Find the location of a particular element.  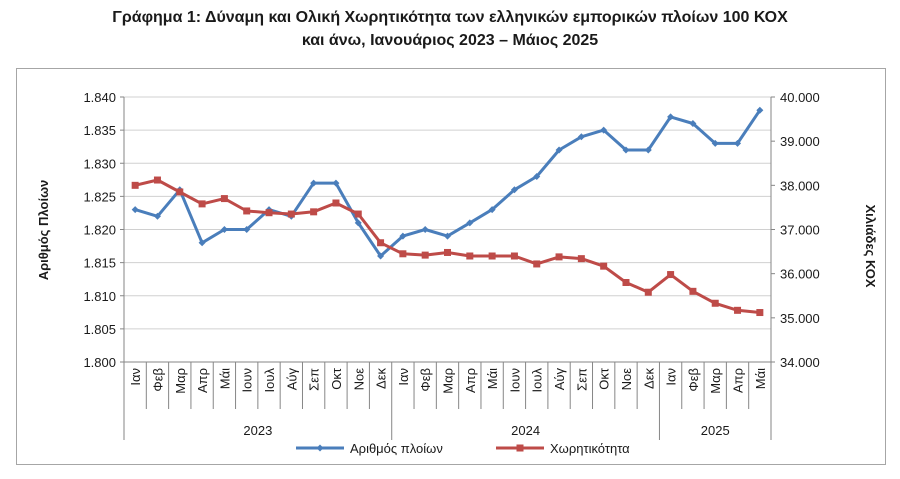

legend-label-tonnage: Χωρητικότητα is located at coordinates (590, 448).